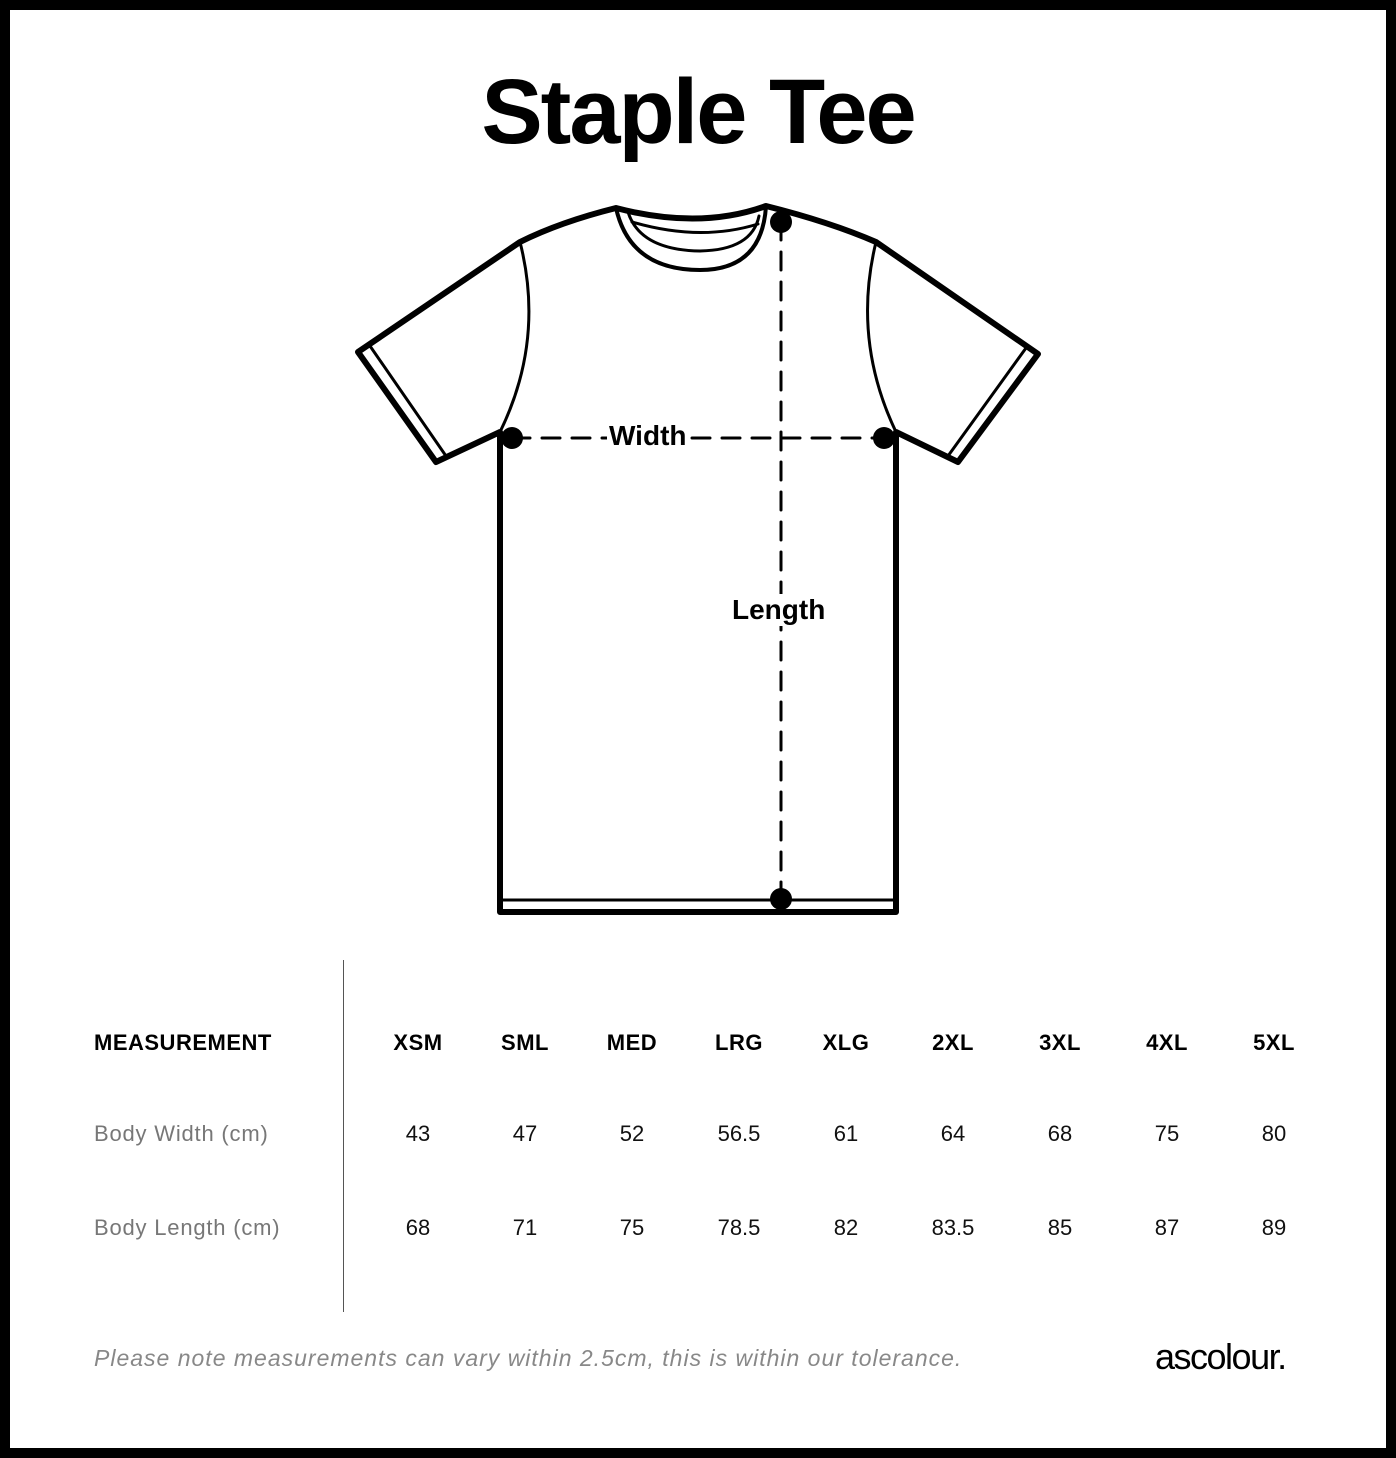 Image resolution: width=1396 pixels, height=1458 pixels. Describe the element at coordinates (953, 1227) in the screenshot. I see `body-length-value: 83.5` at that location.